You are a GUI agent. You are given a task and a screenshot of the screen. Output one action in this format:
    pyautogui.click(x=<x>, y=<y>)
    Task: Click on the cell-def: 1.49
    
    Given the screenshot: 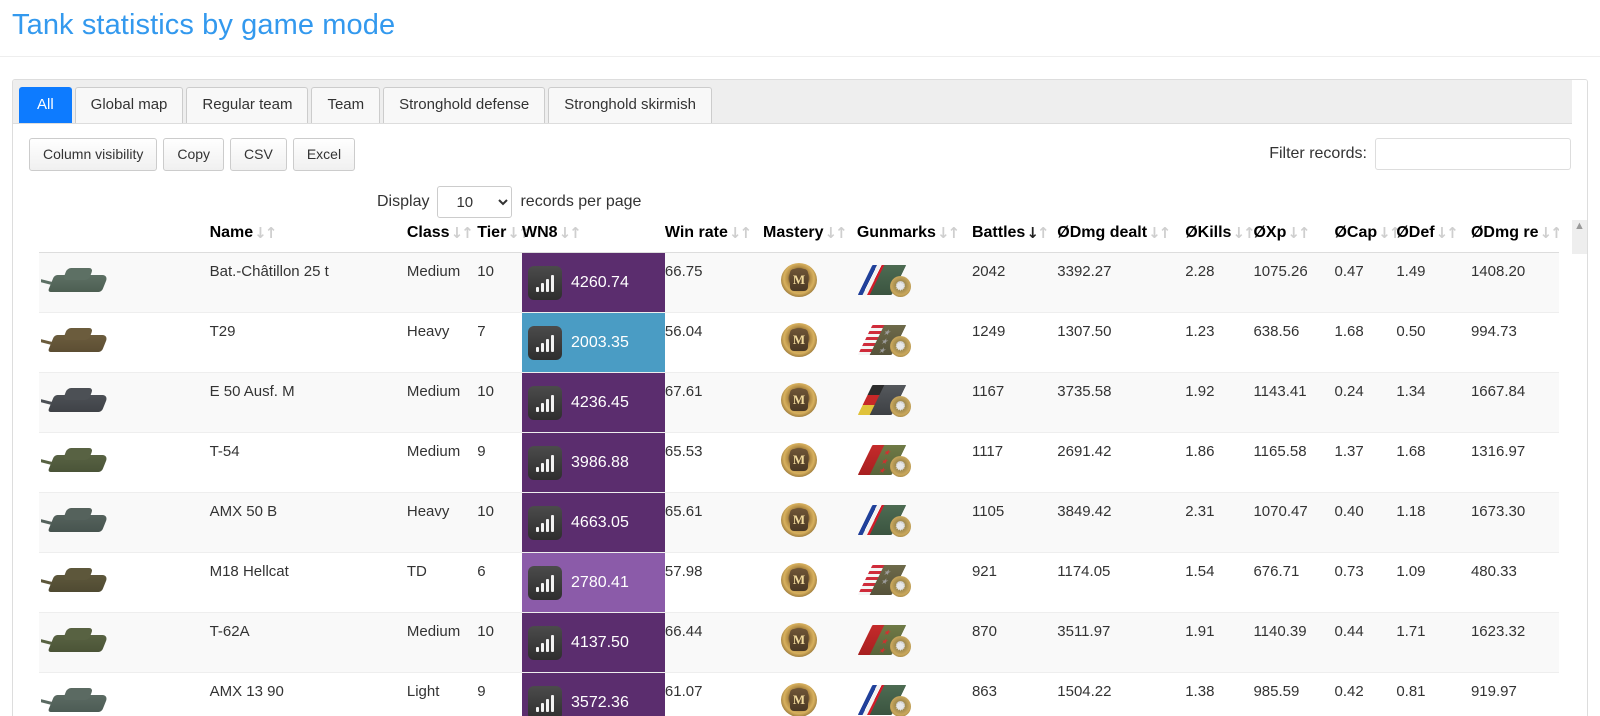 What is the action you would take?
    pyautogui.click(x=1433, y=282)
    